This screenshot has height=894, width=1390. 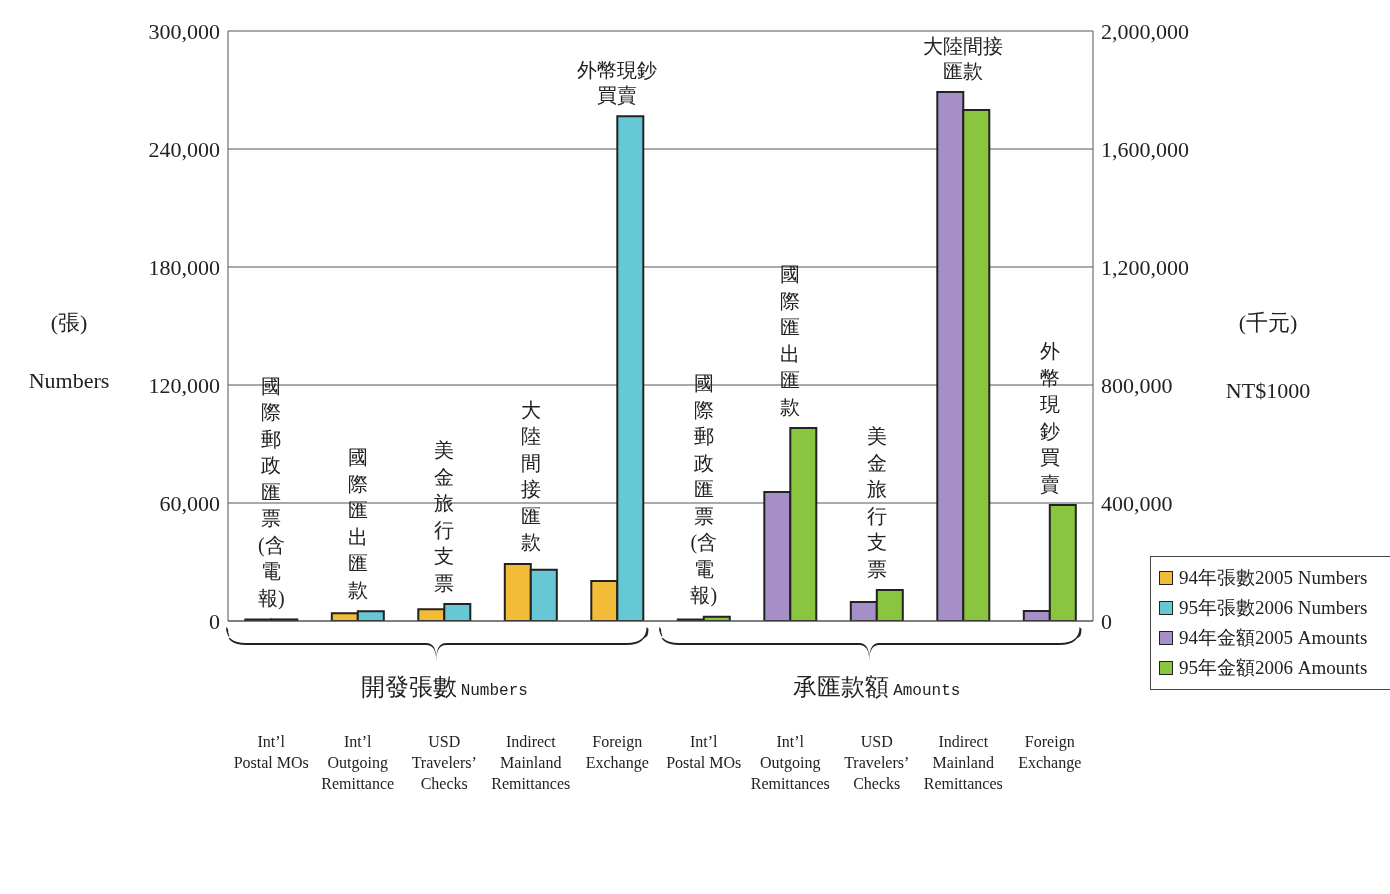 I want to click on legend-label: 95年金額2006 Amounts, so click(x=1273, y=668).